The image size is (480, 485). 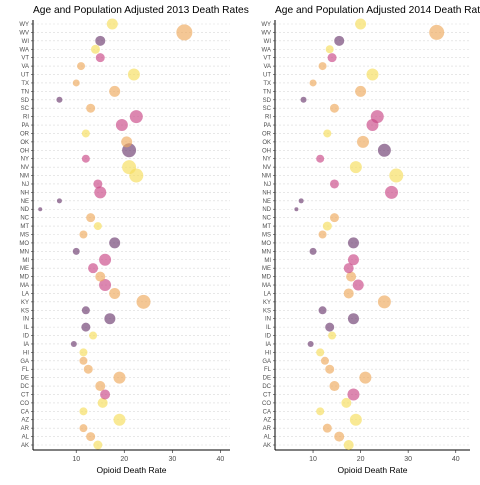 I want to click on data-point-mt, so click(x=327, y=226).